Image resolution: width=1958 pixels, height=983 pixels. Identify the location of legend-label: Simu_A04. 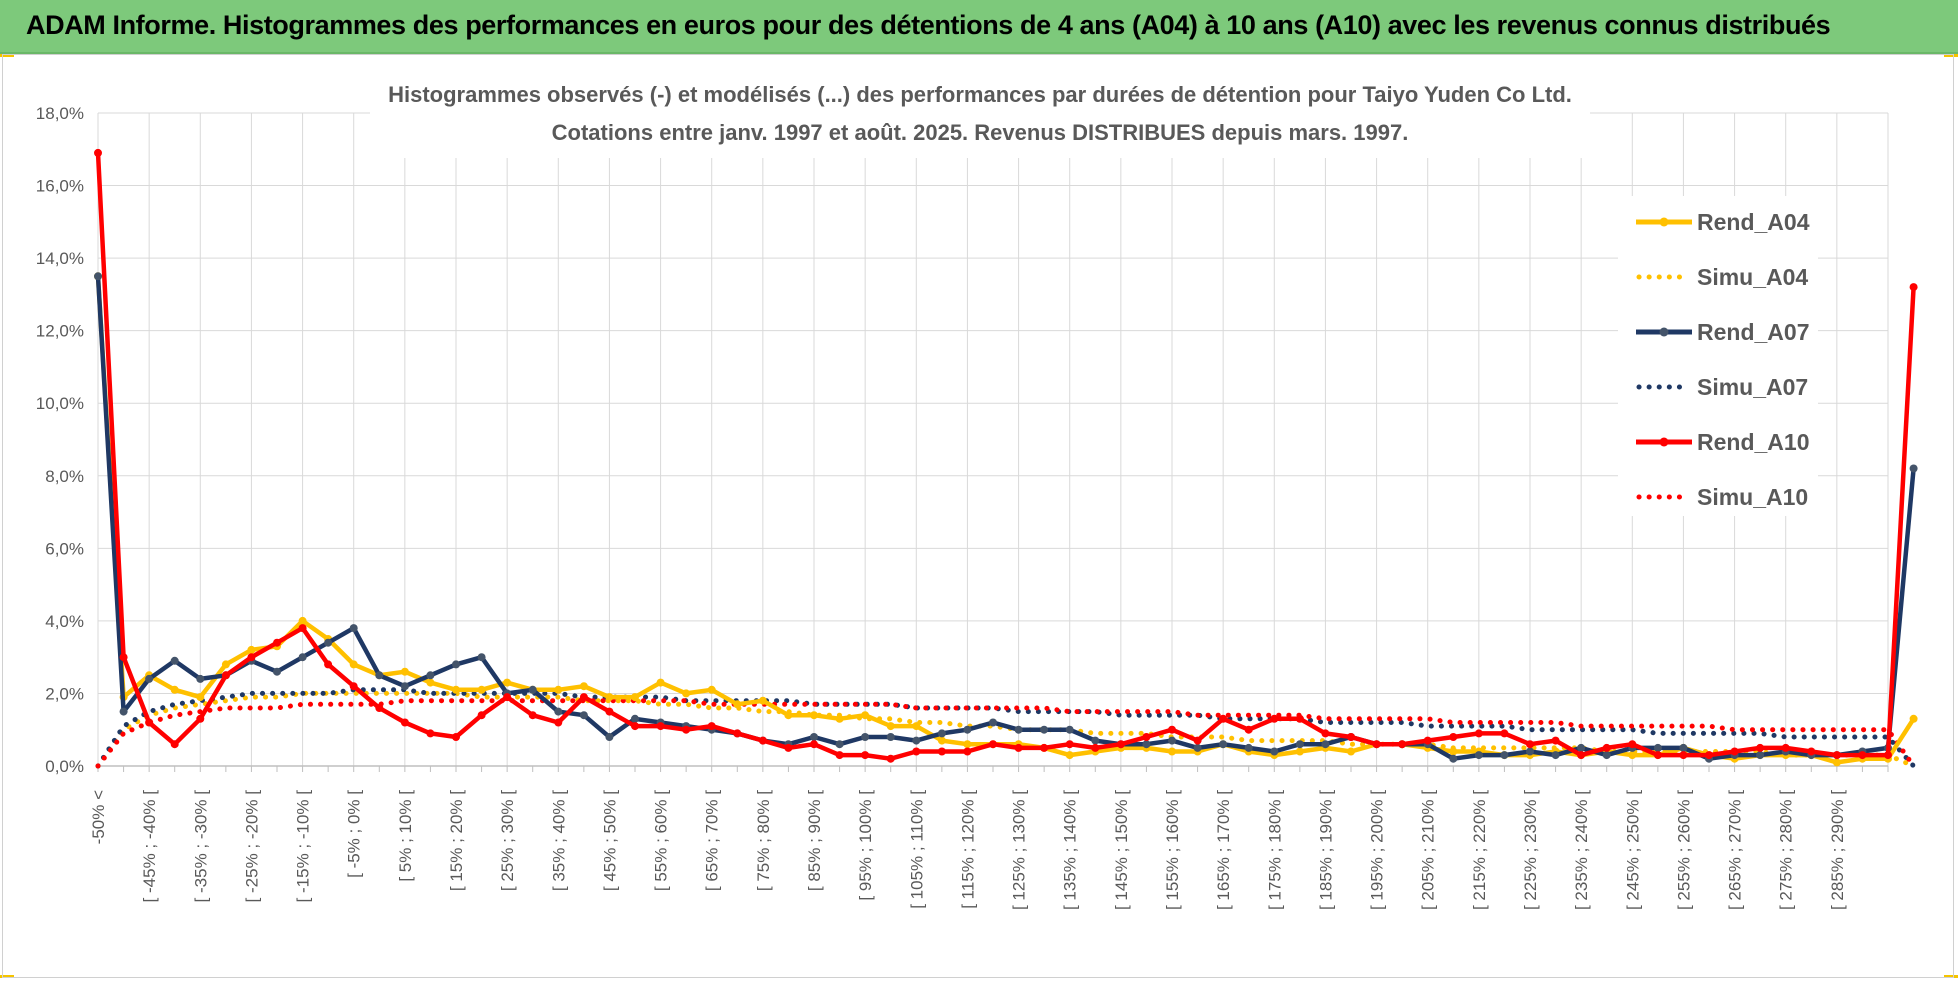
(1752, 277).